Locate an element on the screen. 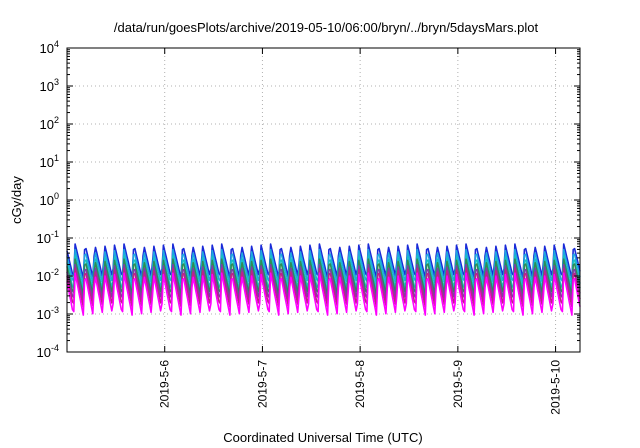 Image resolution: width=640 pixels, height=448 pixels. y-tick-label: 10⁻² is located at coordinates (48, 275).